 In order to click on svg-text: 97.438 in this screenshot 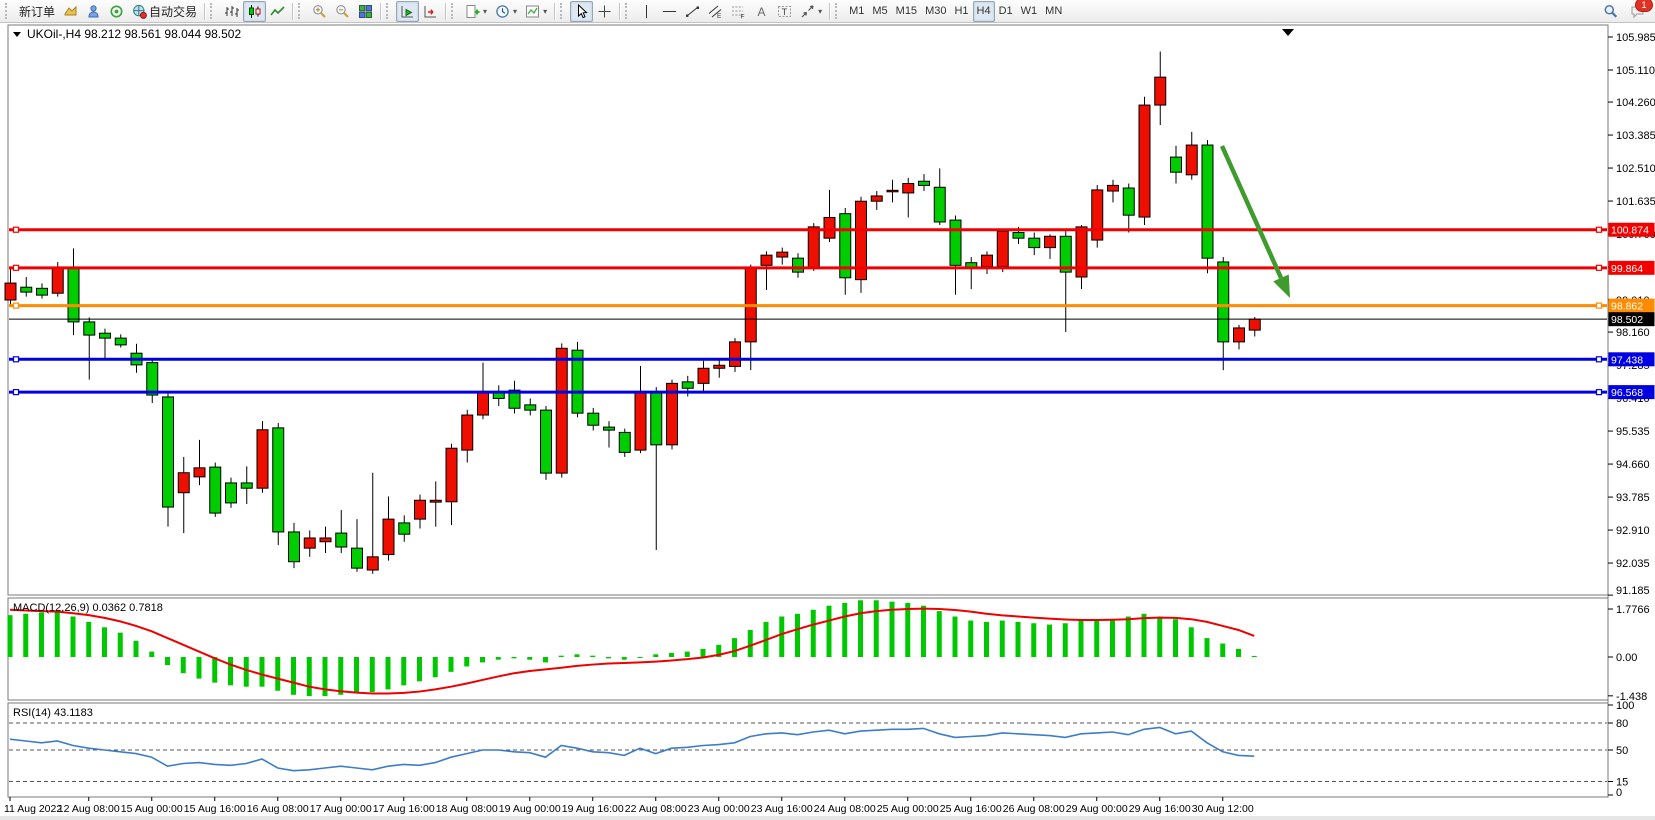, I will do `click(1627, 360)`.